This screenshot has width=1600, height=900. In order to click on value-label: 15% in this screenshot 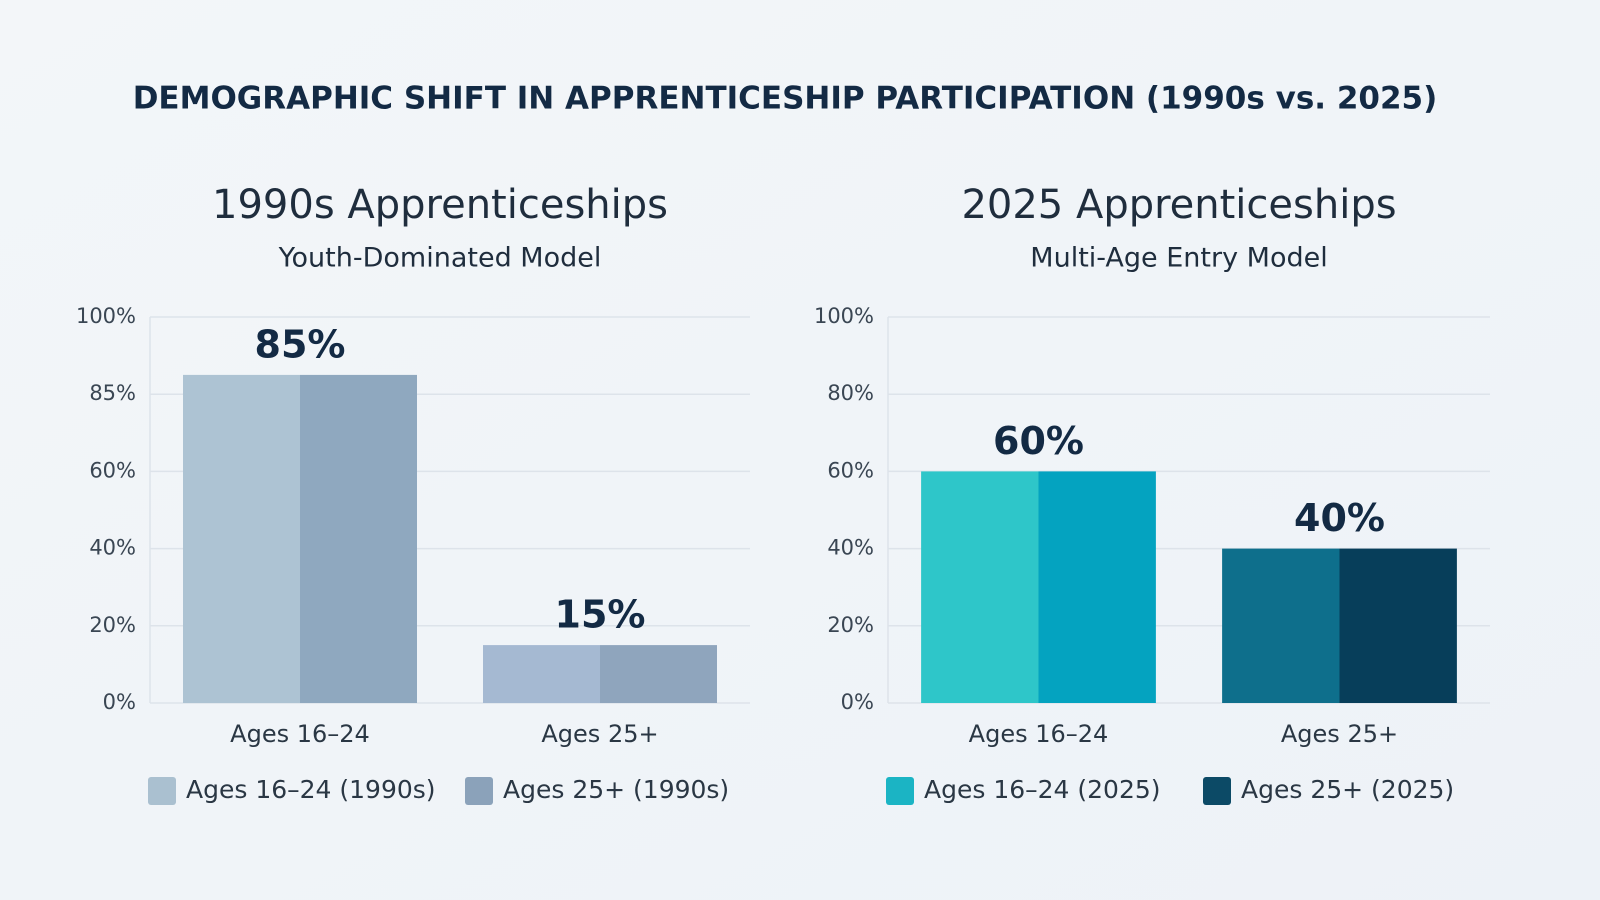, I will do `click(600, 615)`.